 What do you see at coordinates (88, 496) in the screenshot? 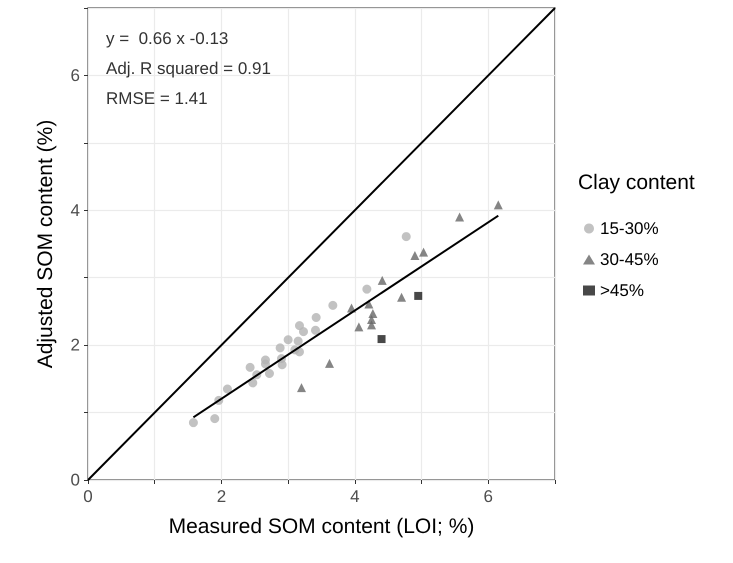
I see `x-tick-label: 0` at bounding box center [88, 496].